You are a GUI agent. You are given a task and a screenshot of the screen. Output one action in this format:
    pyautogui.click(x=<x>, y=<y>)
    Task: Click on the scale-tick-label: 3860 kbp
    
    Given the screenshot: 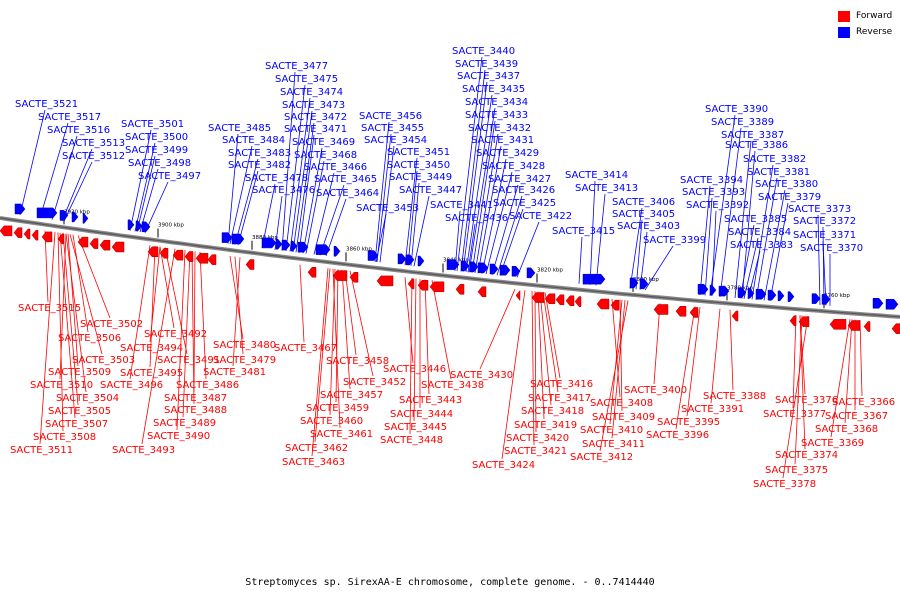 What is the action you would take?
    pyautogui.click(x=359, y=249)
    